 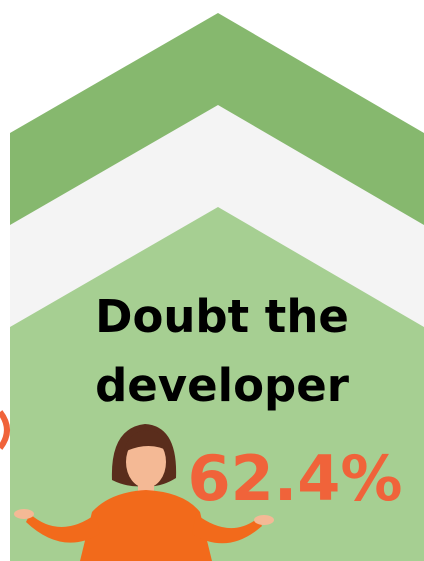 I want to click on heading-line1: Doubt the, so click(x=222, y=316).